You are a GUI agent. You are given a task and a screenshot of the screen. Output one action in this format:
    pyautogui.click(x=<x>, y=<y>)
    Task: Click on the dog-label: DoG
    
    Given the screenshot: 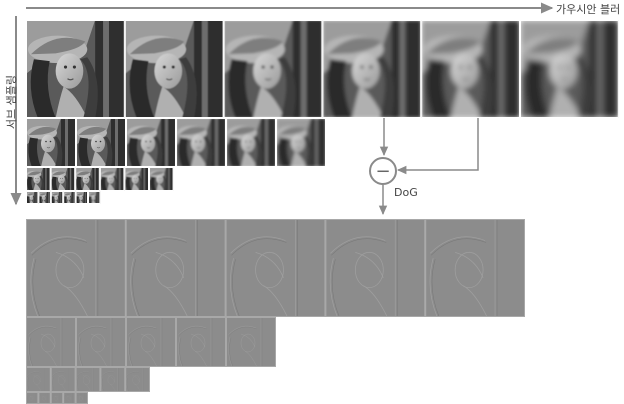 What is the action you would take?
    pyautogui.click(x=406, y=192)
    